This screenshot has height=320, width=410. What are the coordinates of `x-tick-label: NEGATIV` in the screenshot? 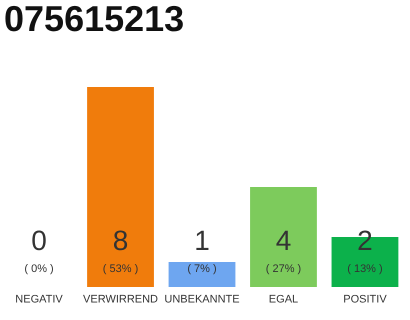 It's located at (39, 300).